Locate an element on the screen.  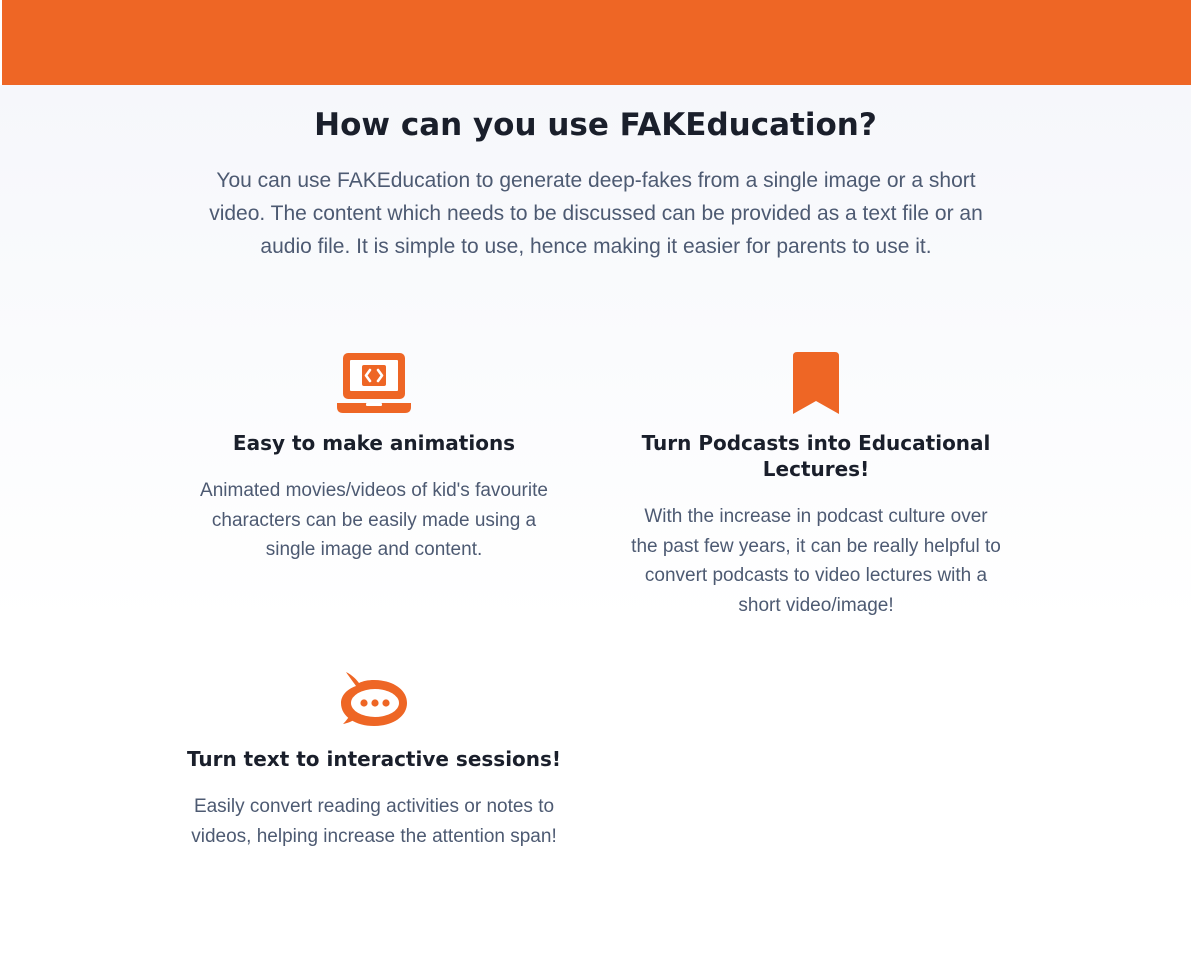
laptop-code-icon is located at coordinates (374, 383).